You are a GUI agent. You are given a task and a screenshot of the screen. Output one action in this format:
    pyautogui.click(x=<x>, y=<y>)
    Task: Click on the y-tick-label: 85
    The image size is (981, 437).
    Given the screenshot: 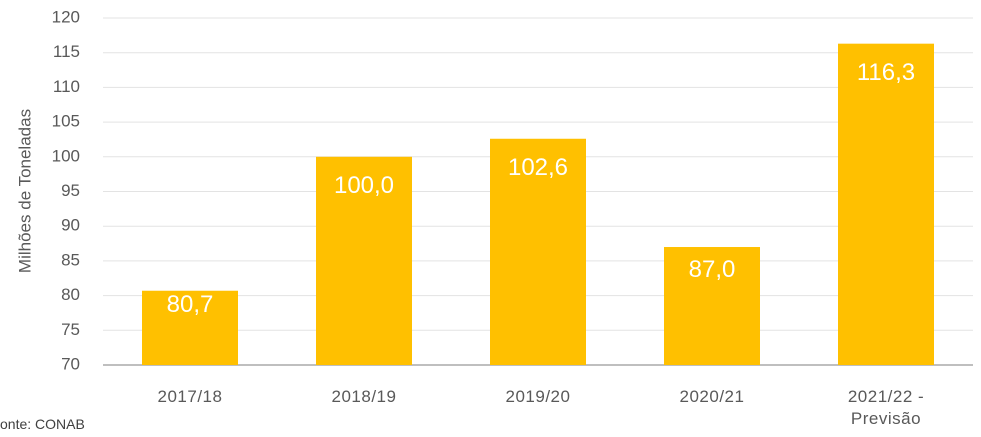 What is the action you would take?
    pyautogui.click(x=70, y=259)
    